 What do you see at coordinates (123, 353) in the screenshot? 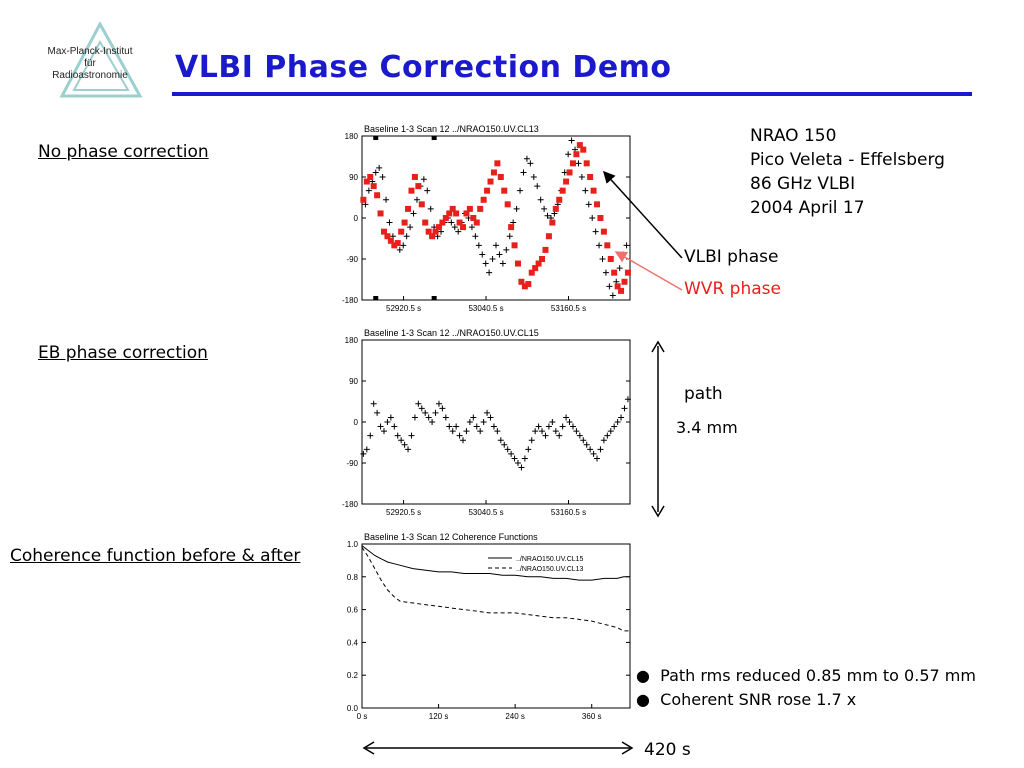
I see `eb-correction-label: EB phase correction` at bounding box center [123, 353].